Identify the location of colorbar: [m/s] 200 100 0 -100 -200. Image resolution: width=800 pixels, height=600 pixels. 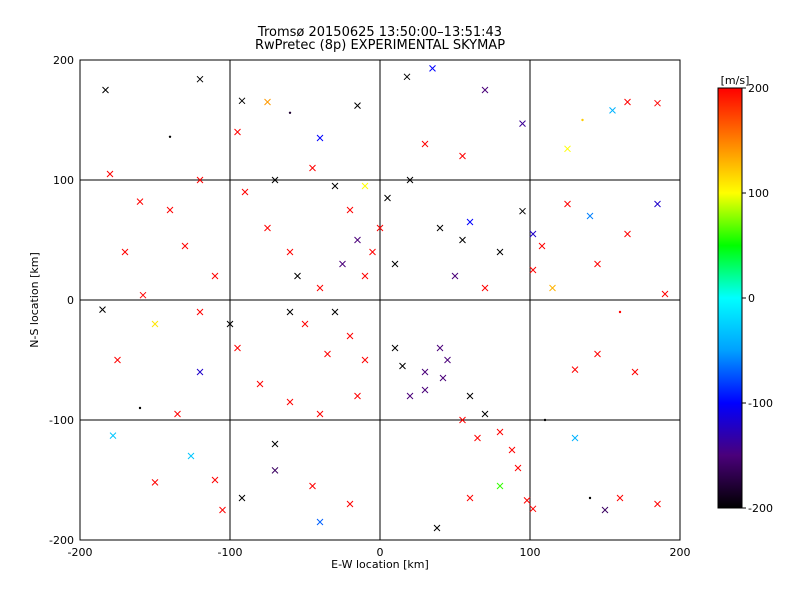
(745, 294).